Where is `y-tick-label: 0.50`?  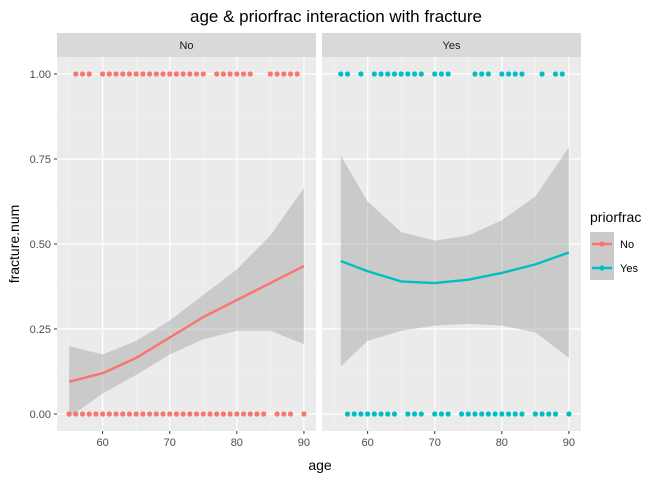 y-tick-label: 0.50 is located at coordinates (40, 245).